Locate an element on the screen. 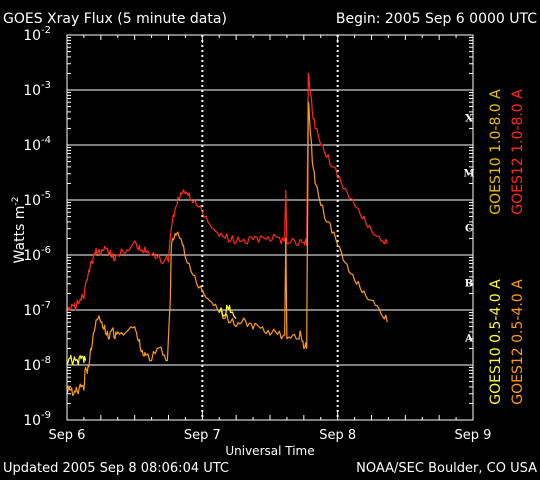  legend-entry: GOES12 0.5-4.0 A is located at coordinates (518, 342).